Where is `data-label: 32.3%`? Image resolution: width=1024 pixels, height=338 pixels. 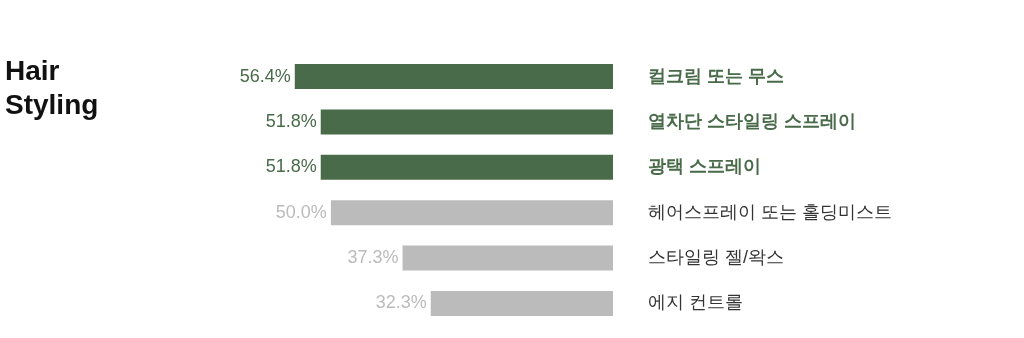 data-label: 32.3% is located at coordinates (401, 302).